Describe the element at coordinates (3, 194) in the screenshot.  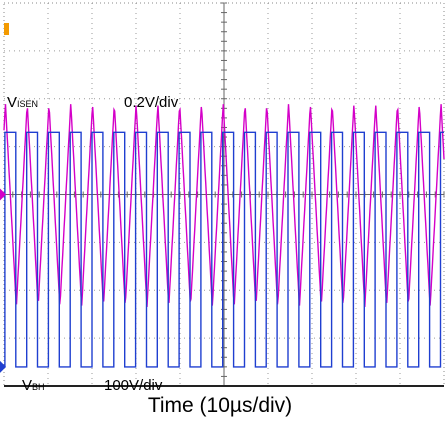
I see `channel-1-marker` at that location.